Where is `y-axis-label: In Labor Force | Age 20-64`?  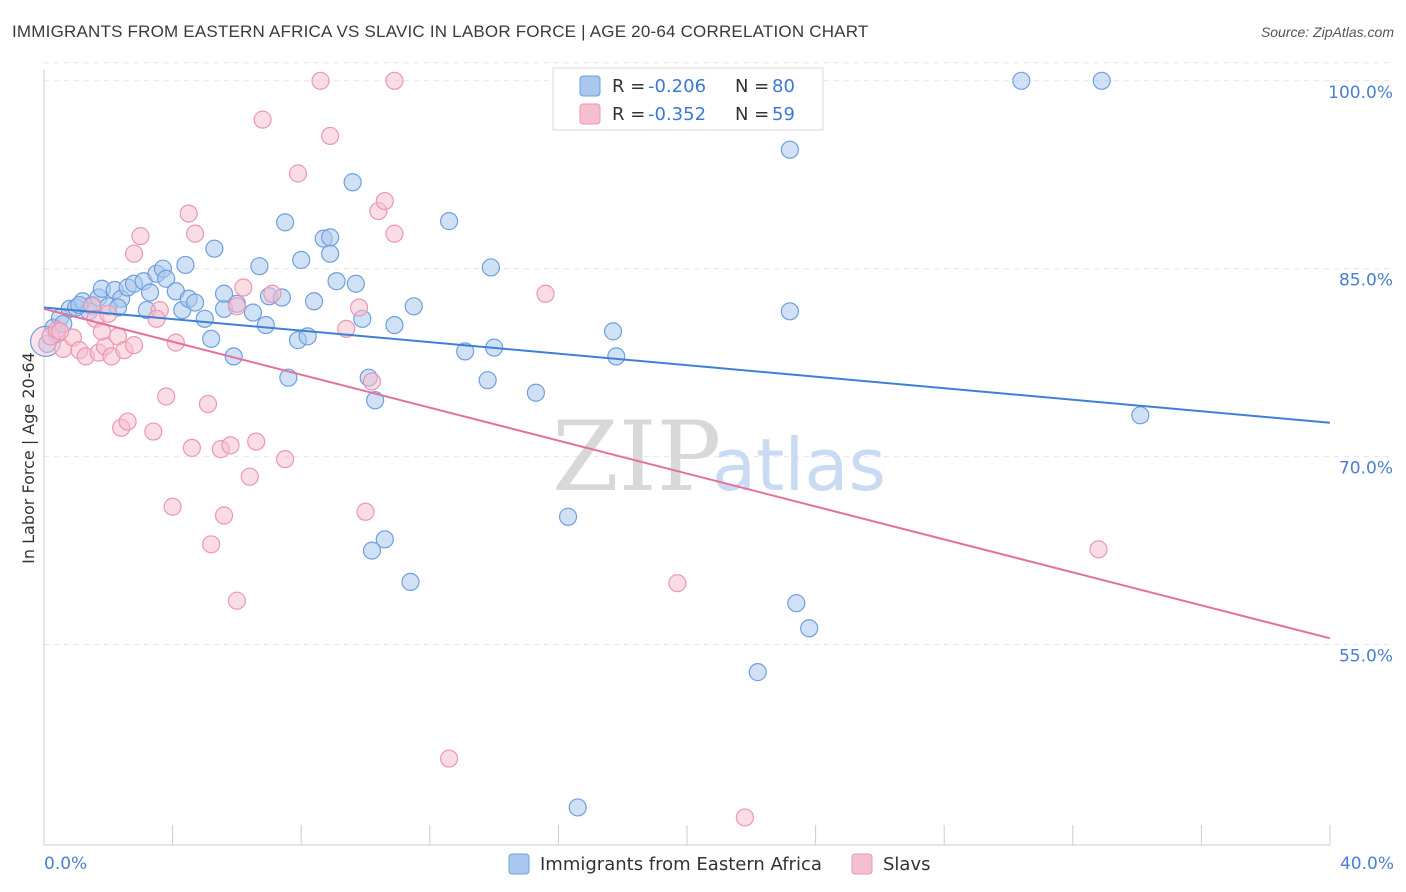
y-axis-label: In Labor Force | Age 20-64 is located at coordinates (28, 458).